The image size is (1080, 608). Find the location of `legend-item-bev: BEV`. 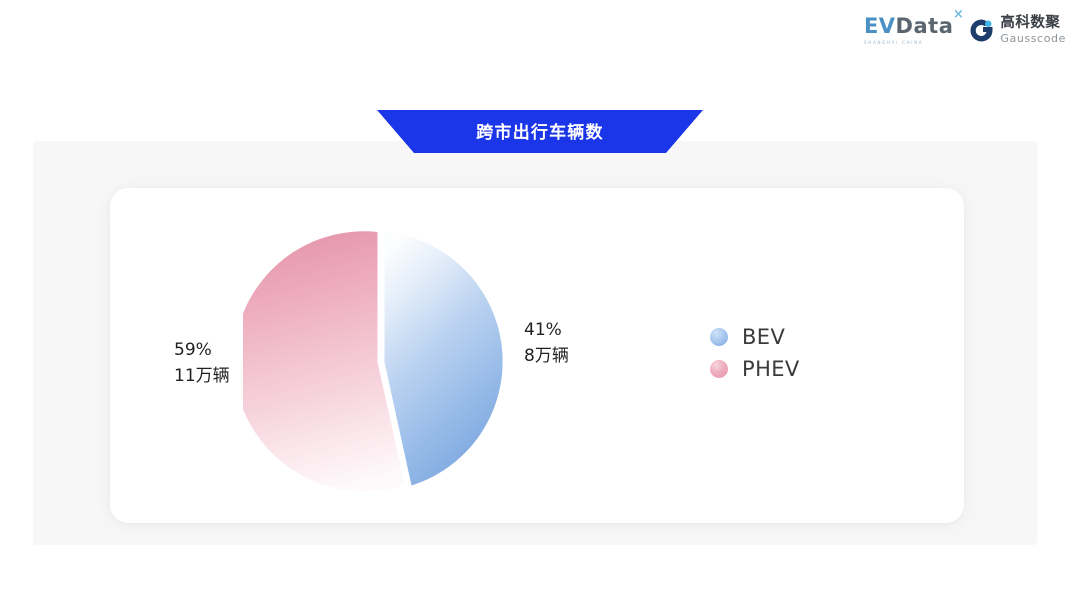

legend-item-bev: BEV is located at coordinates (755, 337).